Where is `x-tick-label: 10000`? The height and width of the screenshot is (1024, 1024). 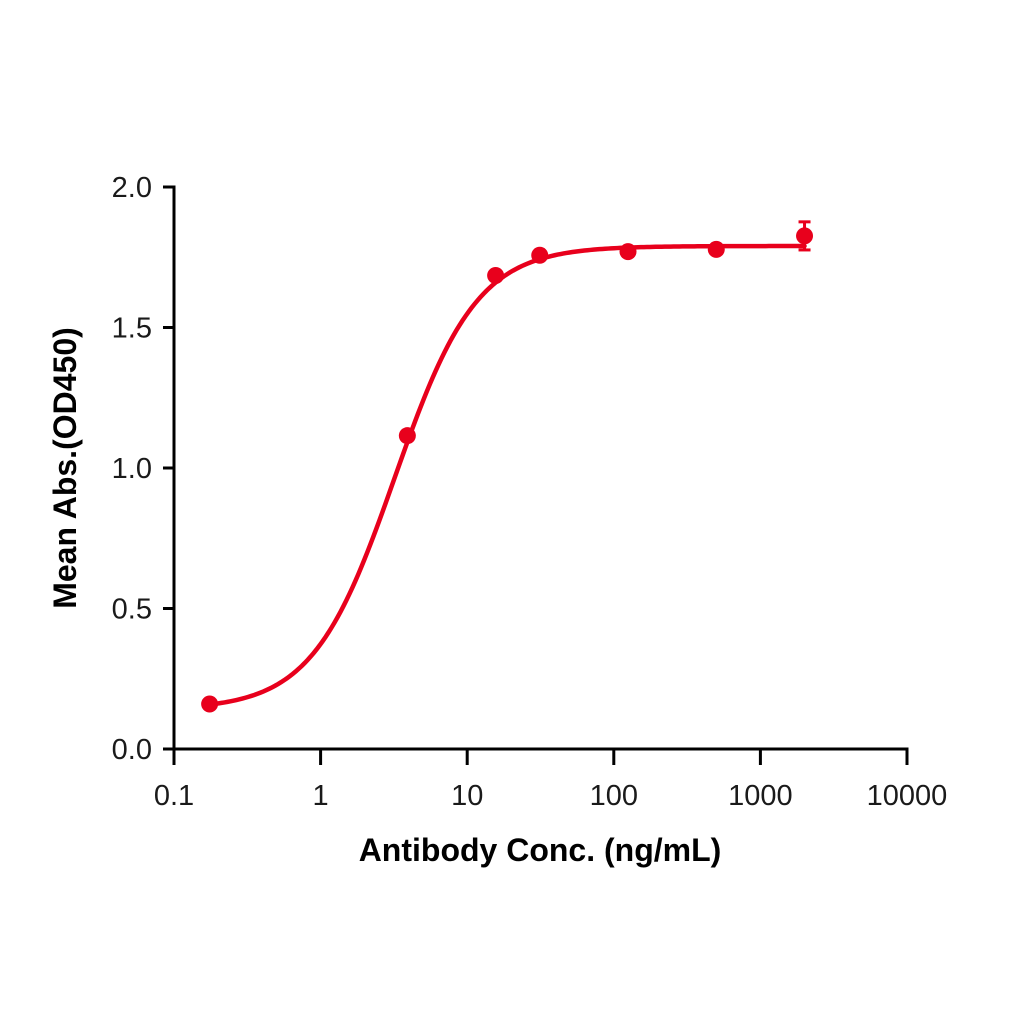
x-tick-label: 10000 is located at coordinates (907, 796).